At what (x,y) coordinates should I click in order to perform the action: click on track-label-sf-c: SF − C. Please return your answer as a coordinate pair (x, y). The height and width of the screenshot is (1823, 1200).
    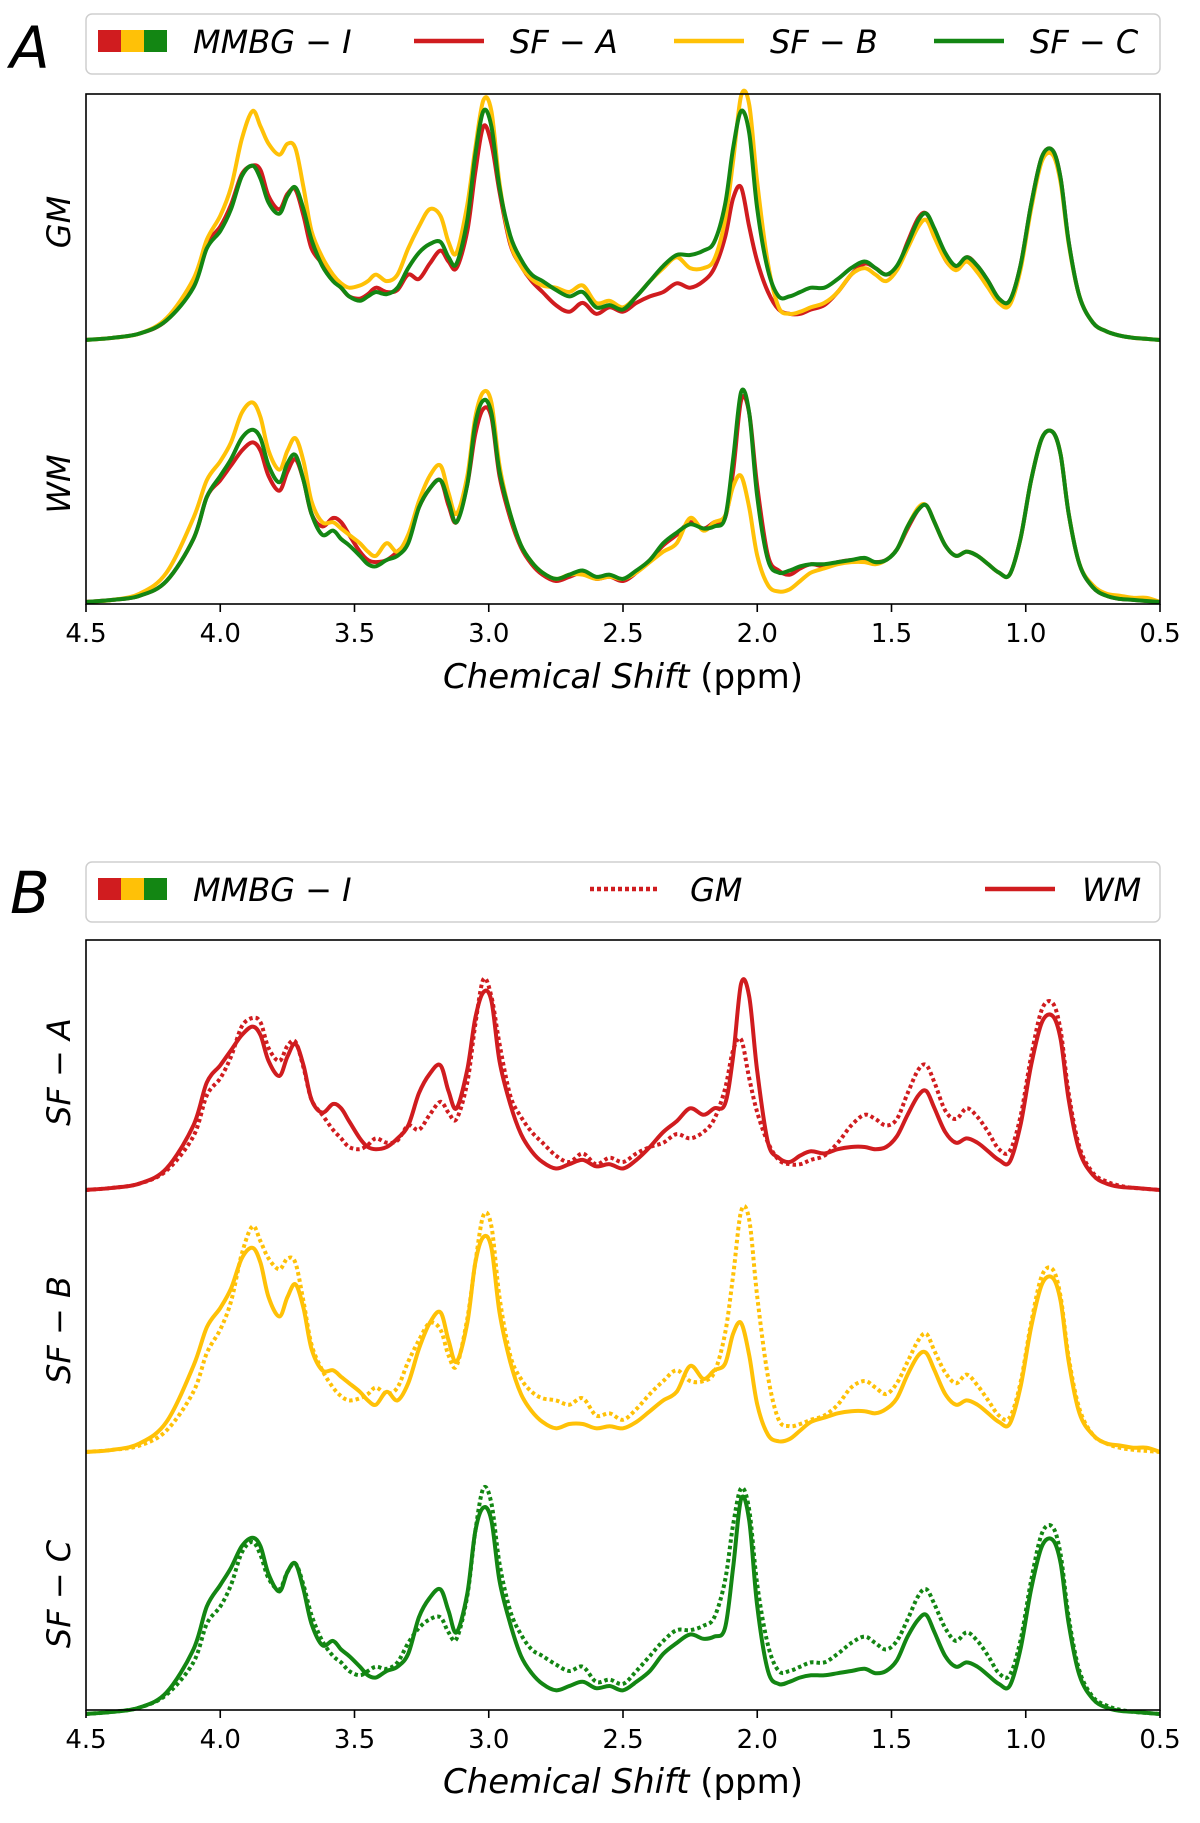
    Looking at the image, I should click on (59, 1593).